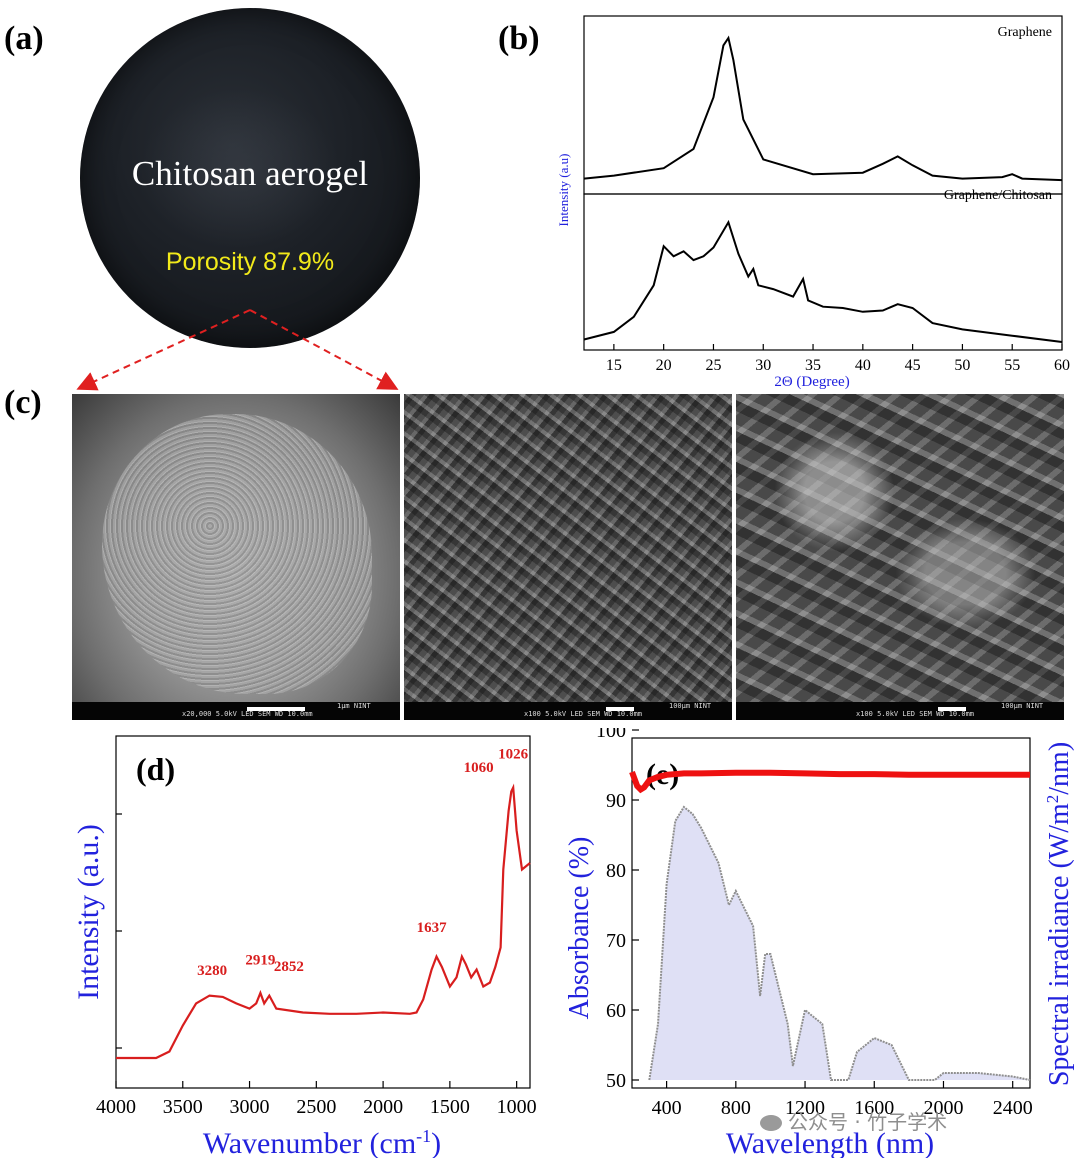  What do you see at coordinates (568, 557) in the screenshot?
I see `sem-image-2: x100 5.0kV LED SEM WD 10.0mm 100μm NINT` at bounding box center [568, 557].